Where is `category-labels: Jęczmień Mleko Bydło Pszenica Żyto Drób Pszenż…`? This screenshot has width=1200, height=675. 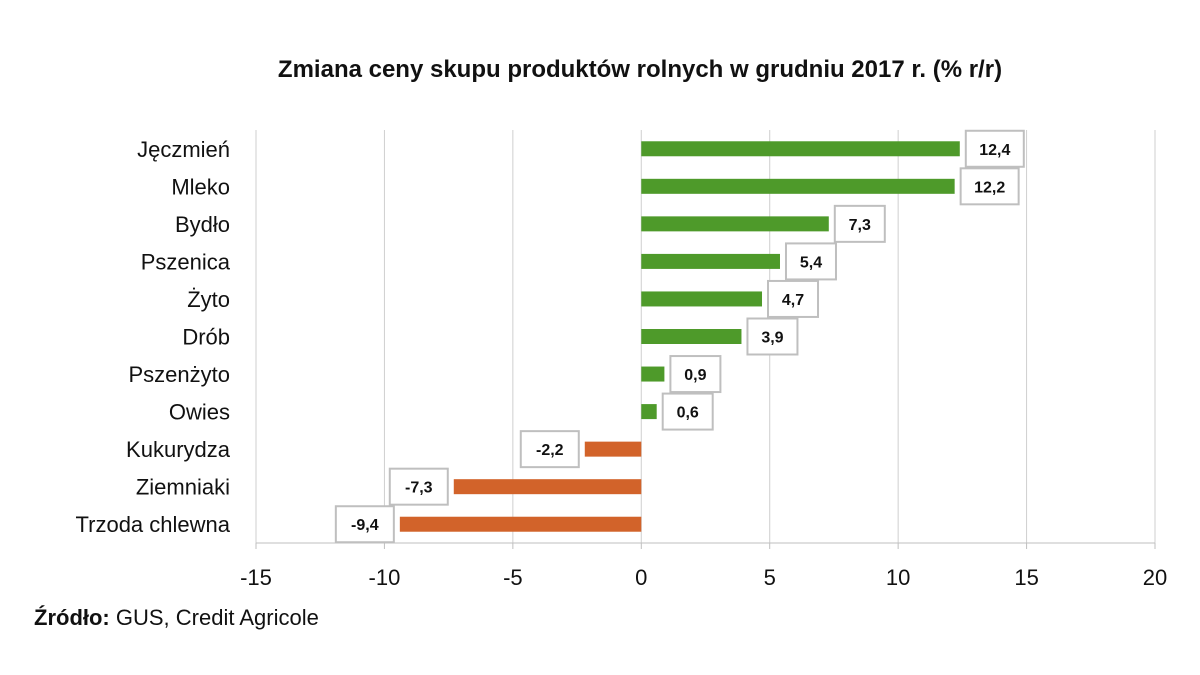
category-labels: Jęczmień Mleko Bydło Pszenica Żyto Drób Pszenż… is located at coordinates (153, 337).